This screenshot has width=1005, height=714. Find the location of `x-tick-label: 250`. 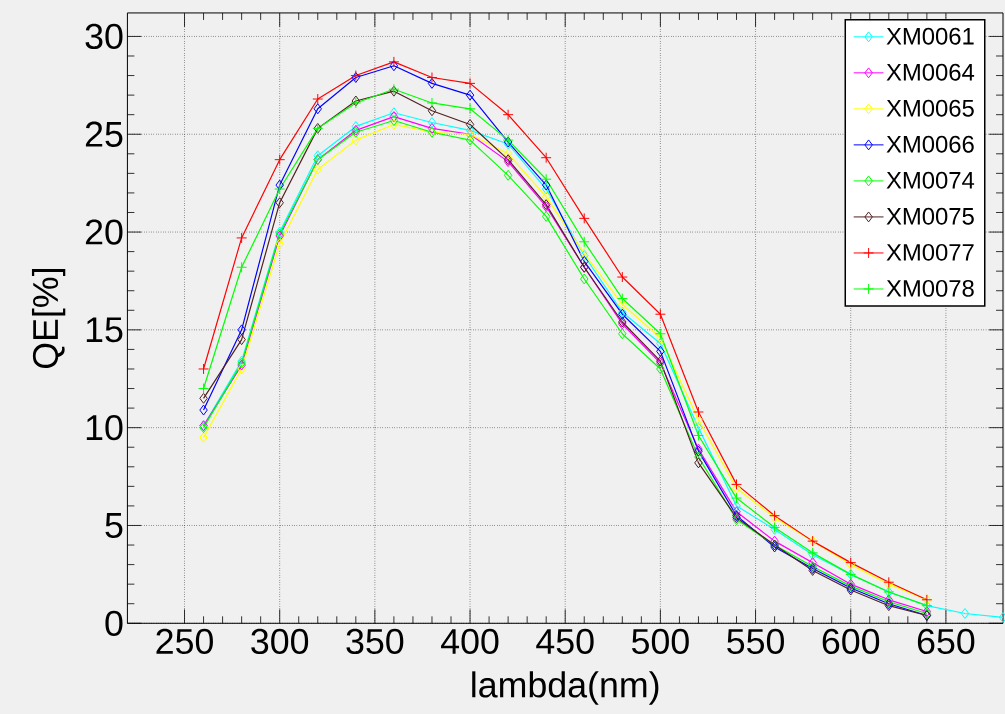

x-tick-label: 250 is located at coordinates (184, 641).